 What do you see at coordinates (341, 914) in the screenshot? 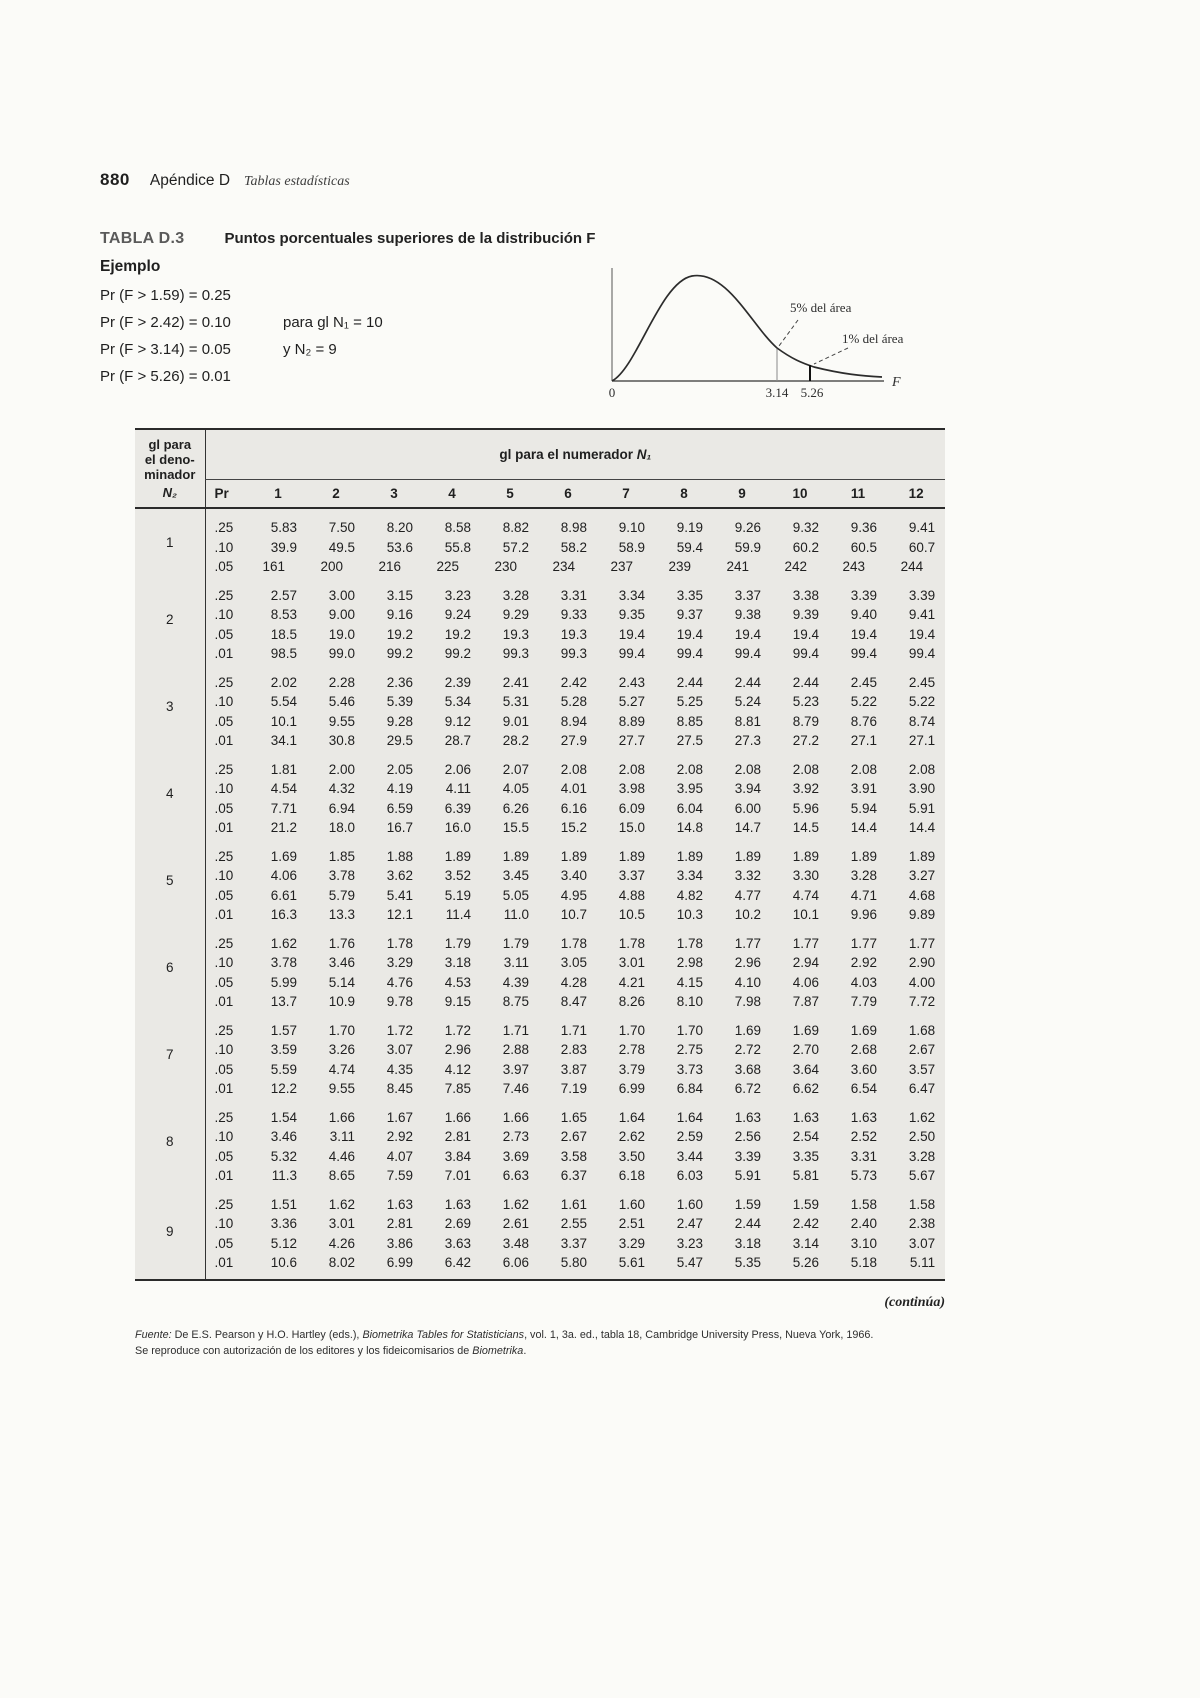
I see `f-value-cell: 13.3` at bounding box center [341, 914].